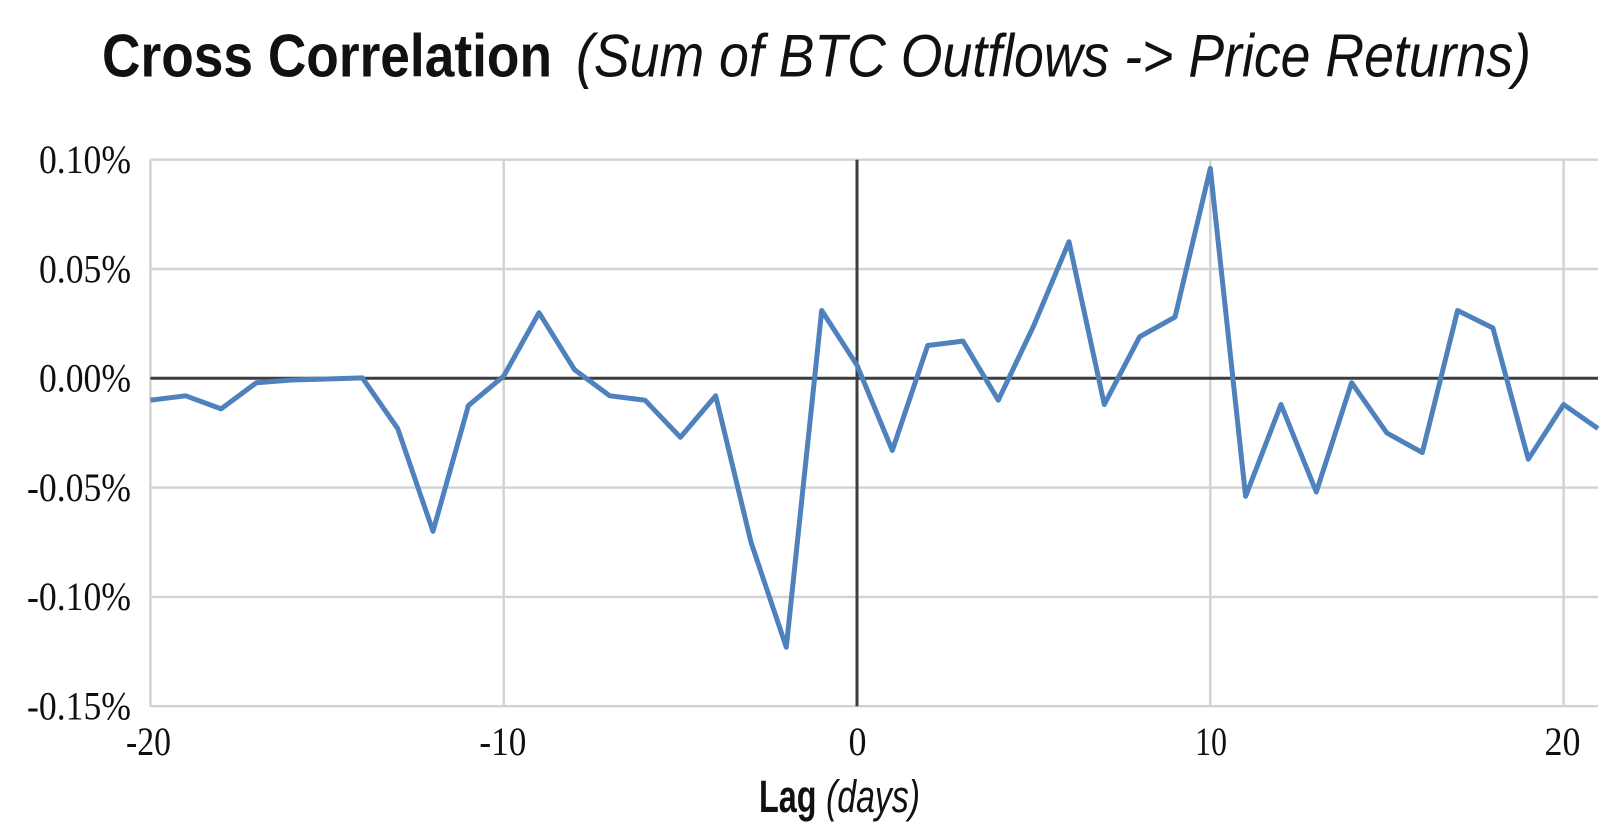 The image size is (1622, 840). Describe the element at coordinates (148, 741) in the screenshot. I see `svg-text: -20` at that location.